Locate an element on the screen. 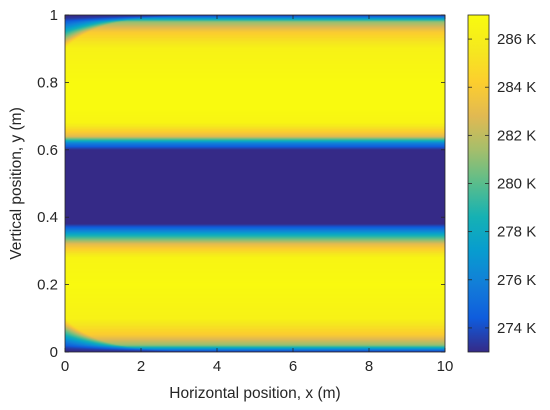 Image resolution: width=550 pixels, height=410 pixels. colorbar-tick-label: 280 K is located at coordinates (516, 184).